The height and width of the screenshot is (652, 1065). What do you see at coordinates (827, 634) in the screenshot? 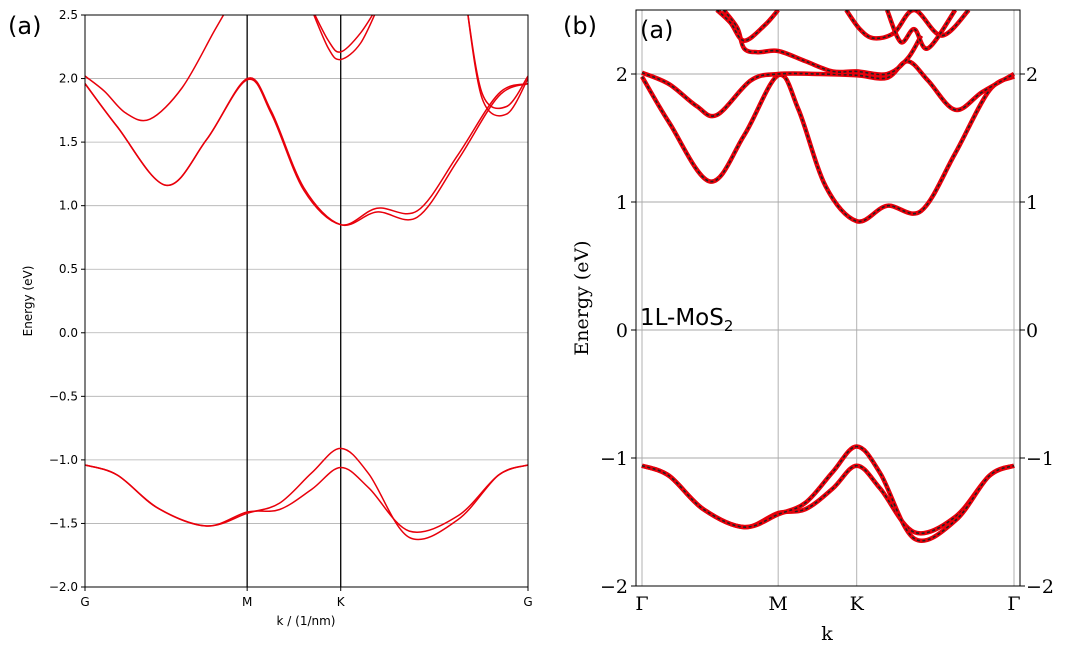
I see `right-x-axis-label: k` at bounding box center [827, 634].